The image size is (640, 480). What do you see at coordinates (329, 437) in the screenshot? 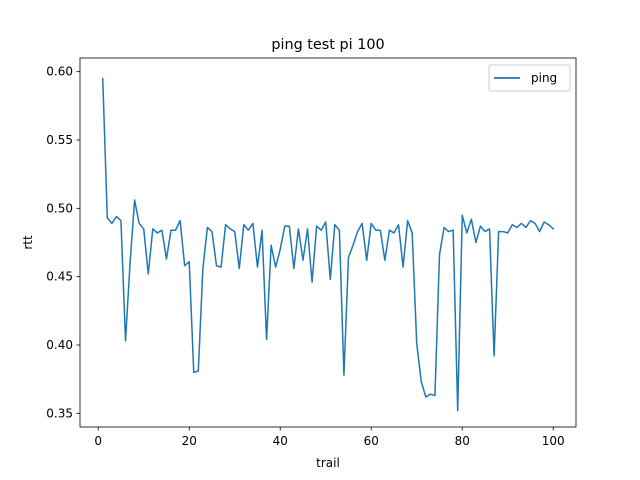
I see `x-axis: 0 20 40 60 80 100` at bounding box center [329, 437].